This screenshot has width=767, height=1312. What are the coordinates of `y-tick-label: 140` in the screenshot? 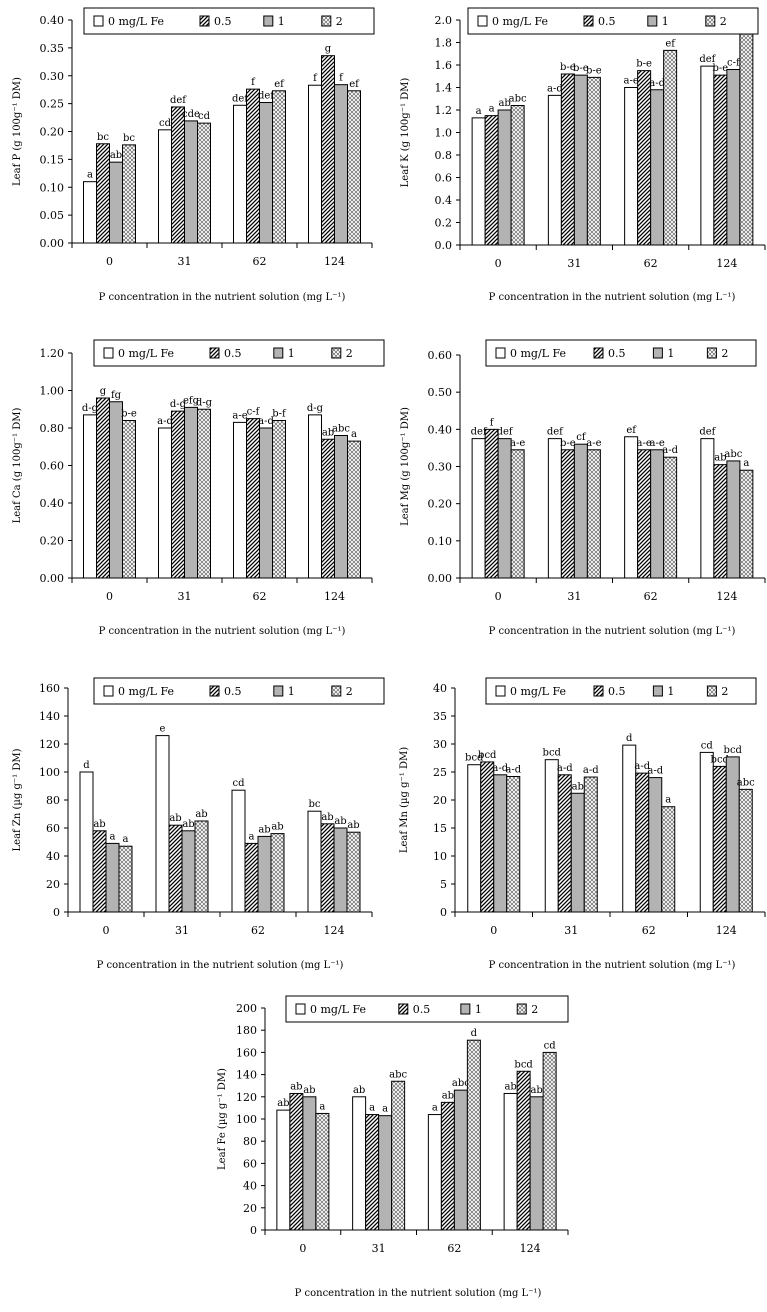 It's located at (49, 716).